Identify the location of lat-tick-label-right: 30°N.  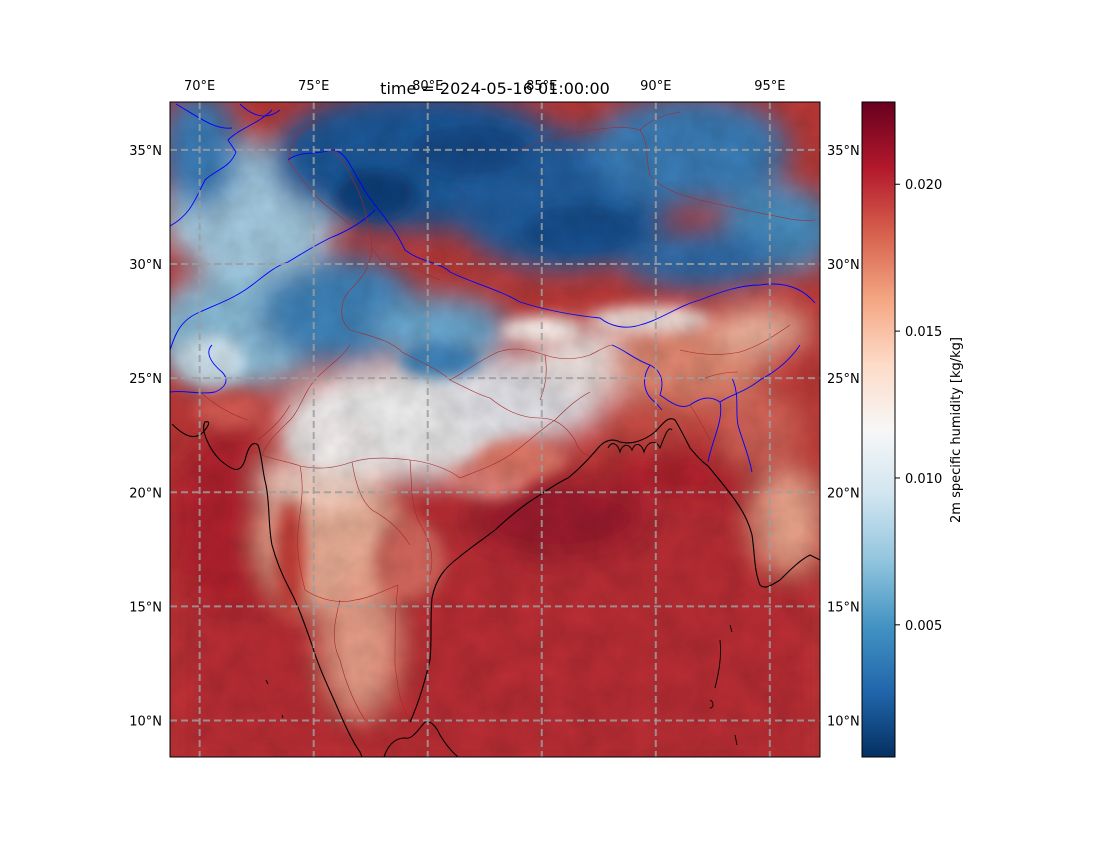
(843, 265).